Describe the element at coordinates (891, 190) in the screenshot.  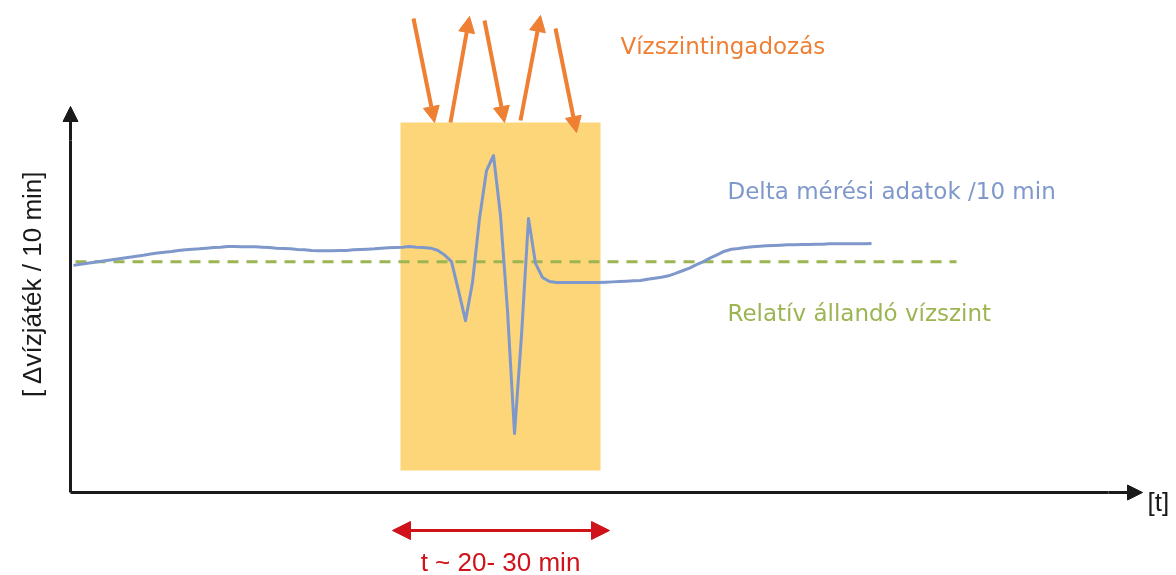
I see `series-label: Delta mérési adatok /10 min` at that location.